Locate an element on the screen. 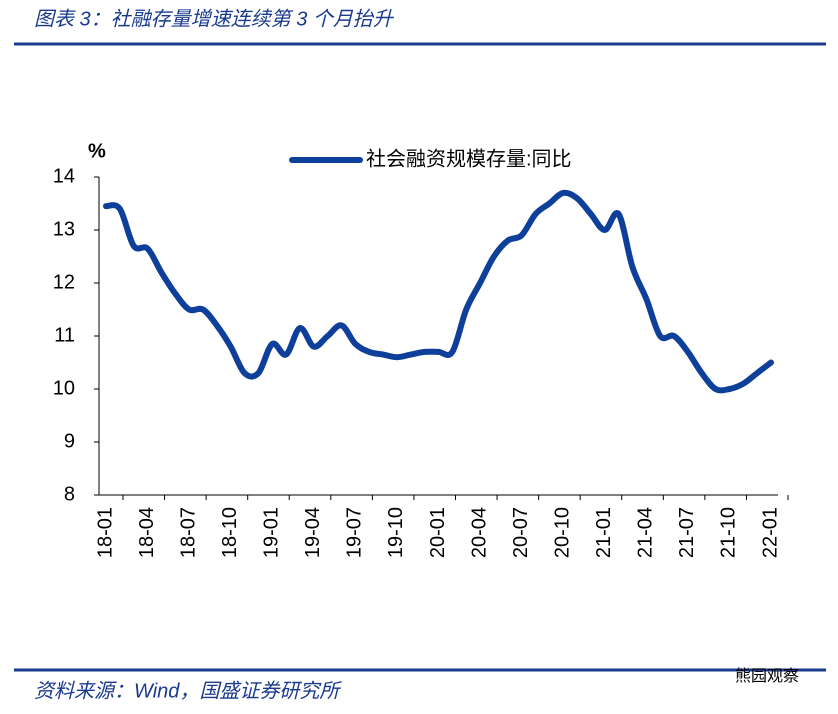 Image resolution: width=838 pixels, height=714 pixels. x-tick-label: 20-07 is located at coordinates (521, 532).